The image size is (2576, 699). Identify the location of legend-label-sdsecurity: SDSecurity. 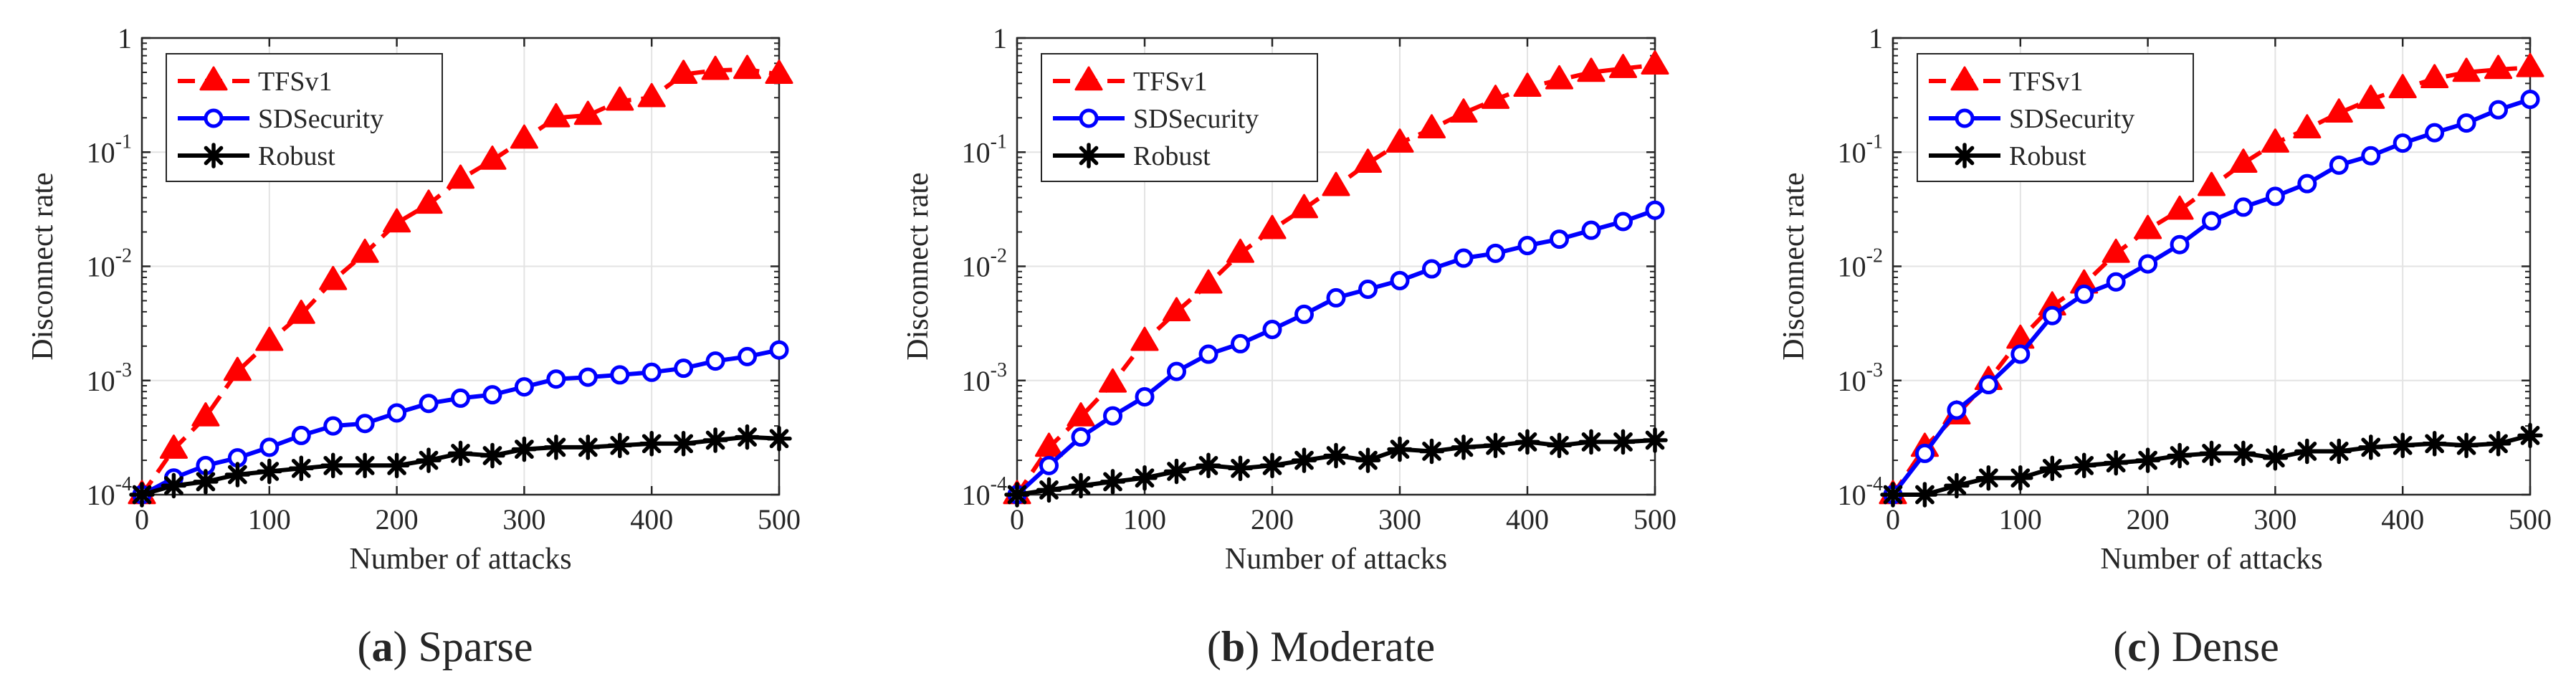
(320, 119).